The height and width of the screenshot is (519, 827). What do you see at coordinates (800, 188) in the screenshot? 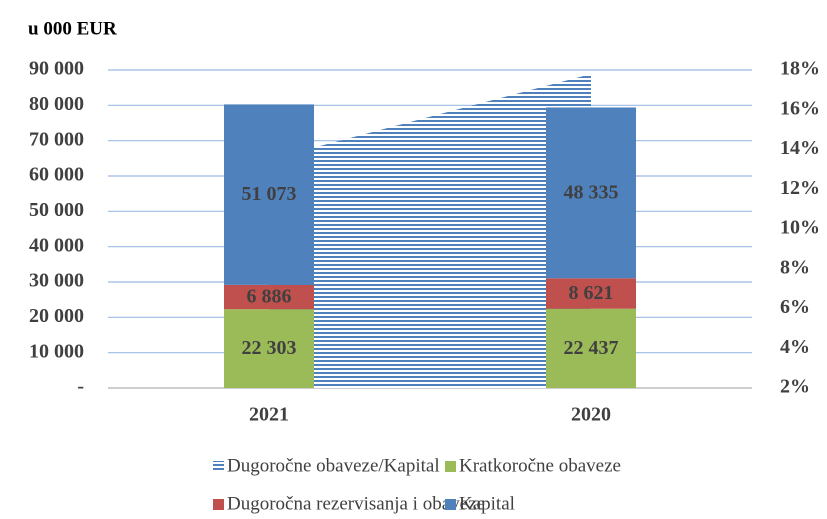
I see `y2-tick-label: 12%` at bounding box center [800, 188].